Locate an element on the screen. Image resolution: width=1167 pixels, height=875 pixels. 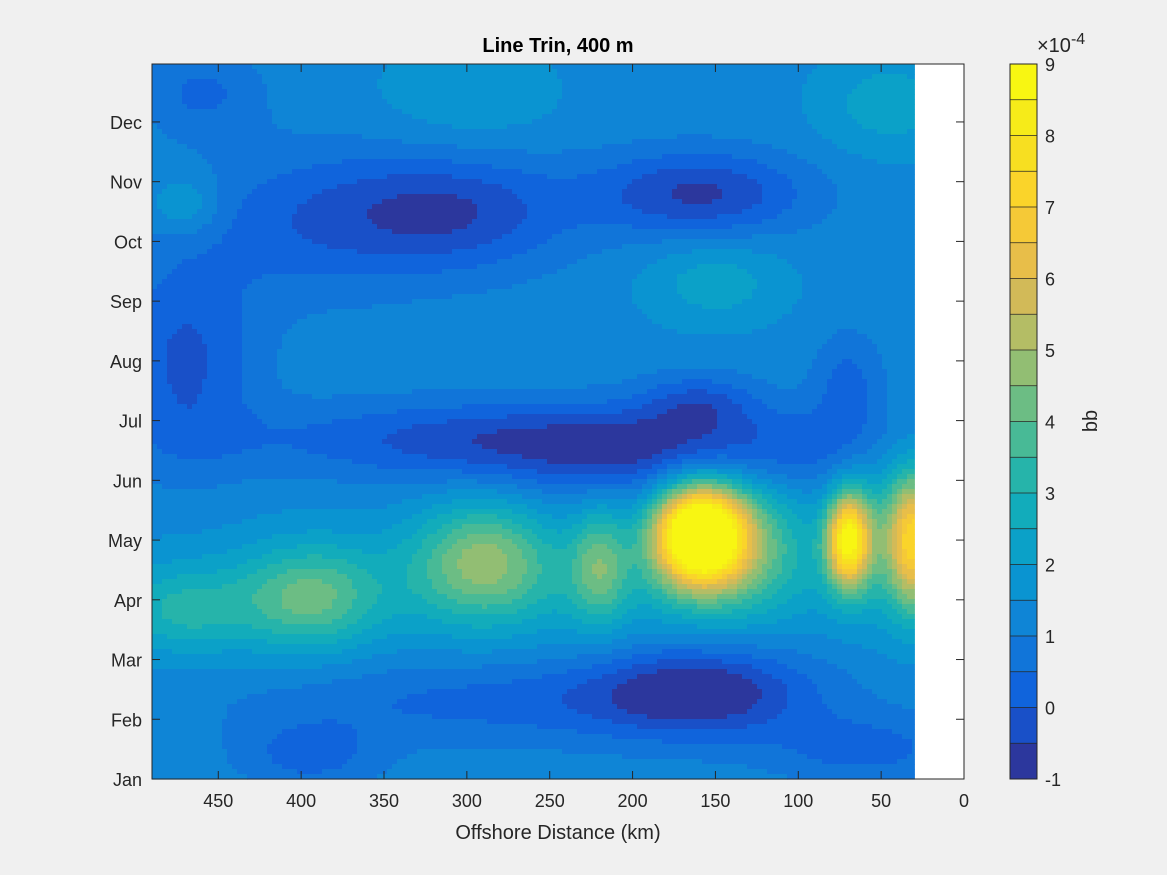
y-tick-label: Dec is located at coordinates (126, 123).